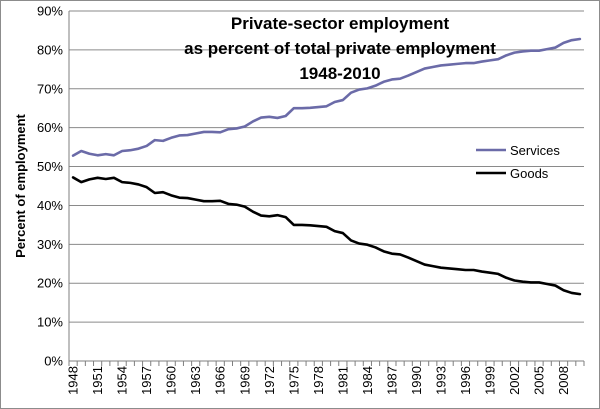  I want to click on y-tick-label: 50%, so click(50, 166).